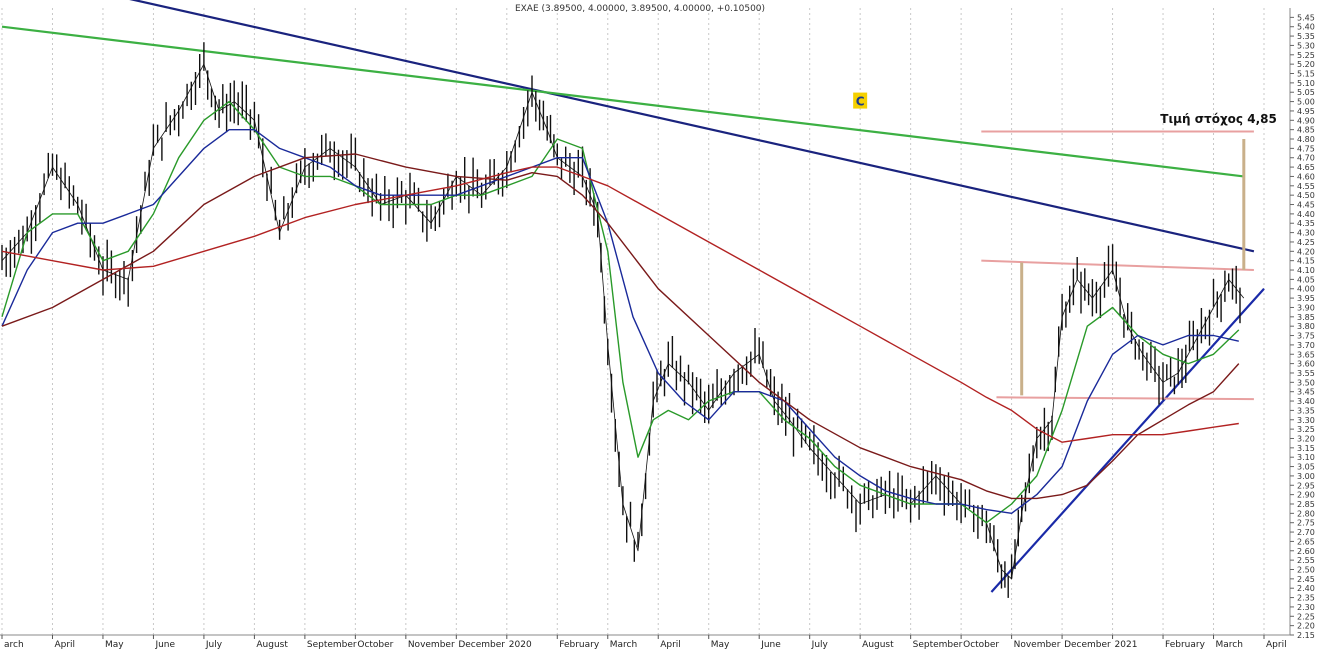 The width and height of the screenshot is (1320, 649). What do you see at coordinates (1126, 644) in the screenshot?
I see `x-tick-label-22: 2021` at bounding box center [1126, 644].